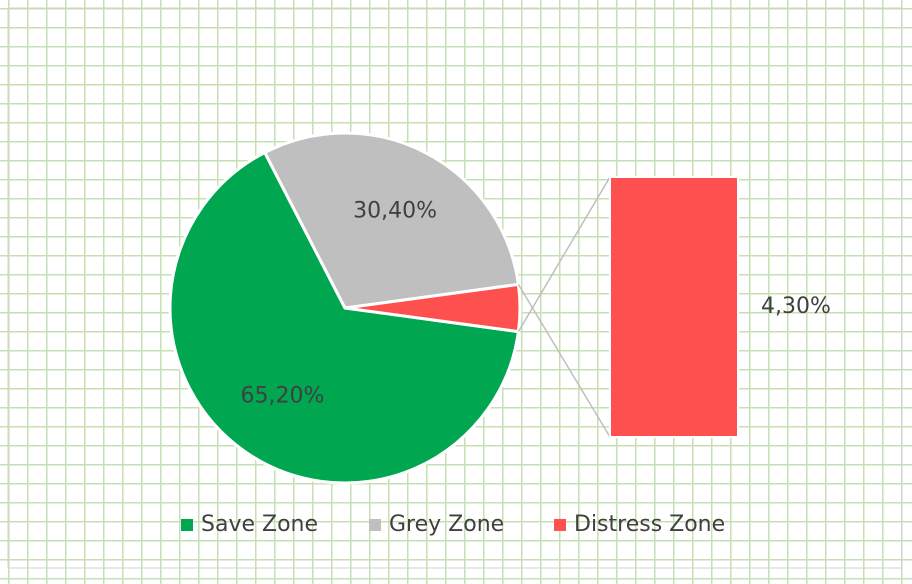 This screenshot has height=584, width=912. I want to click on legend-label: Grey Zone, so click(446, 524).